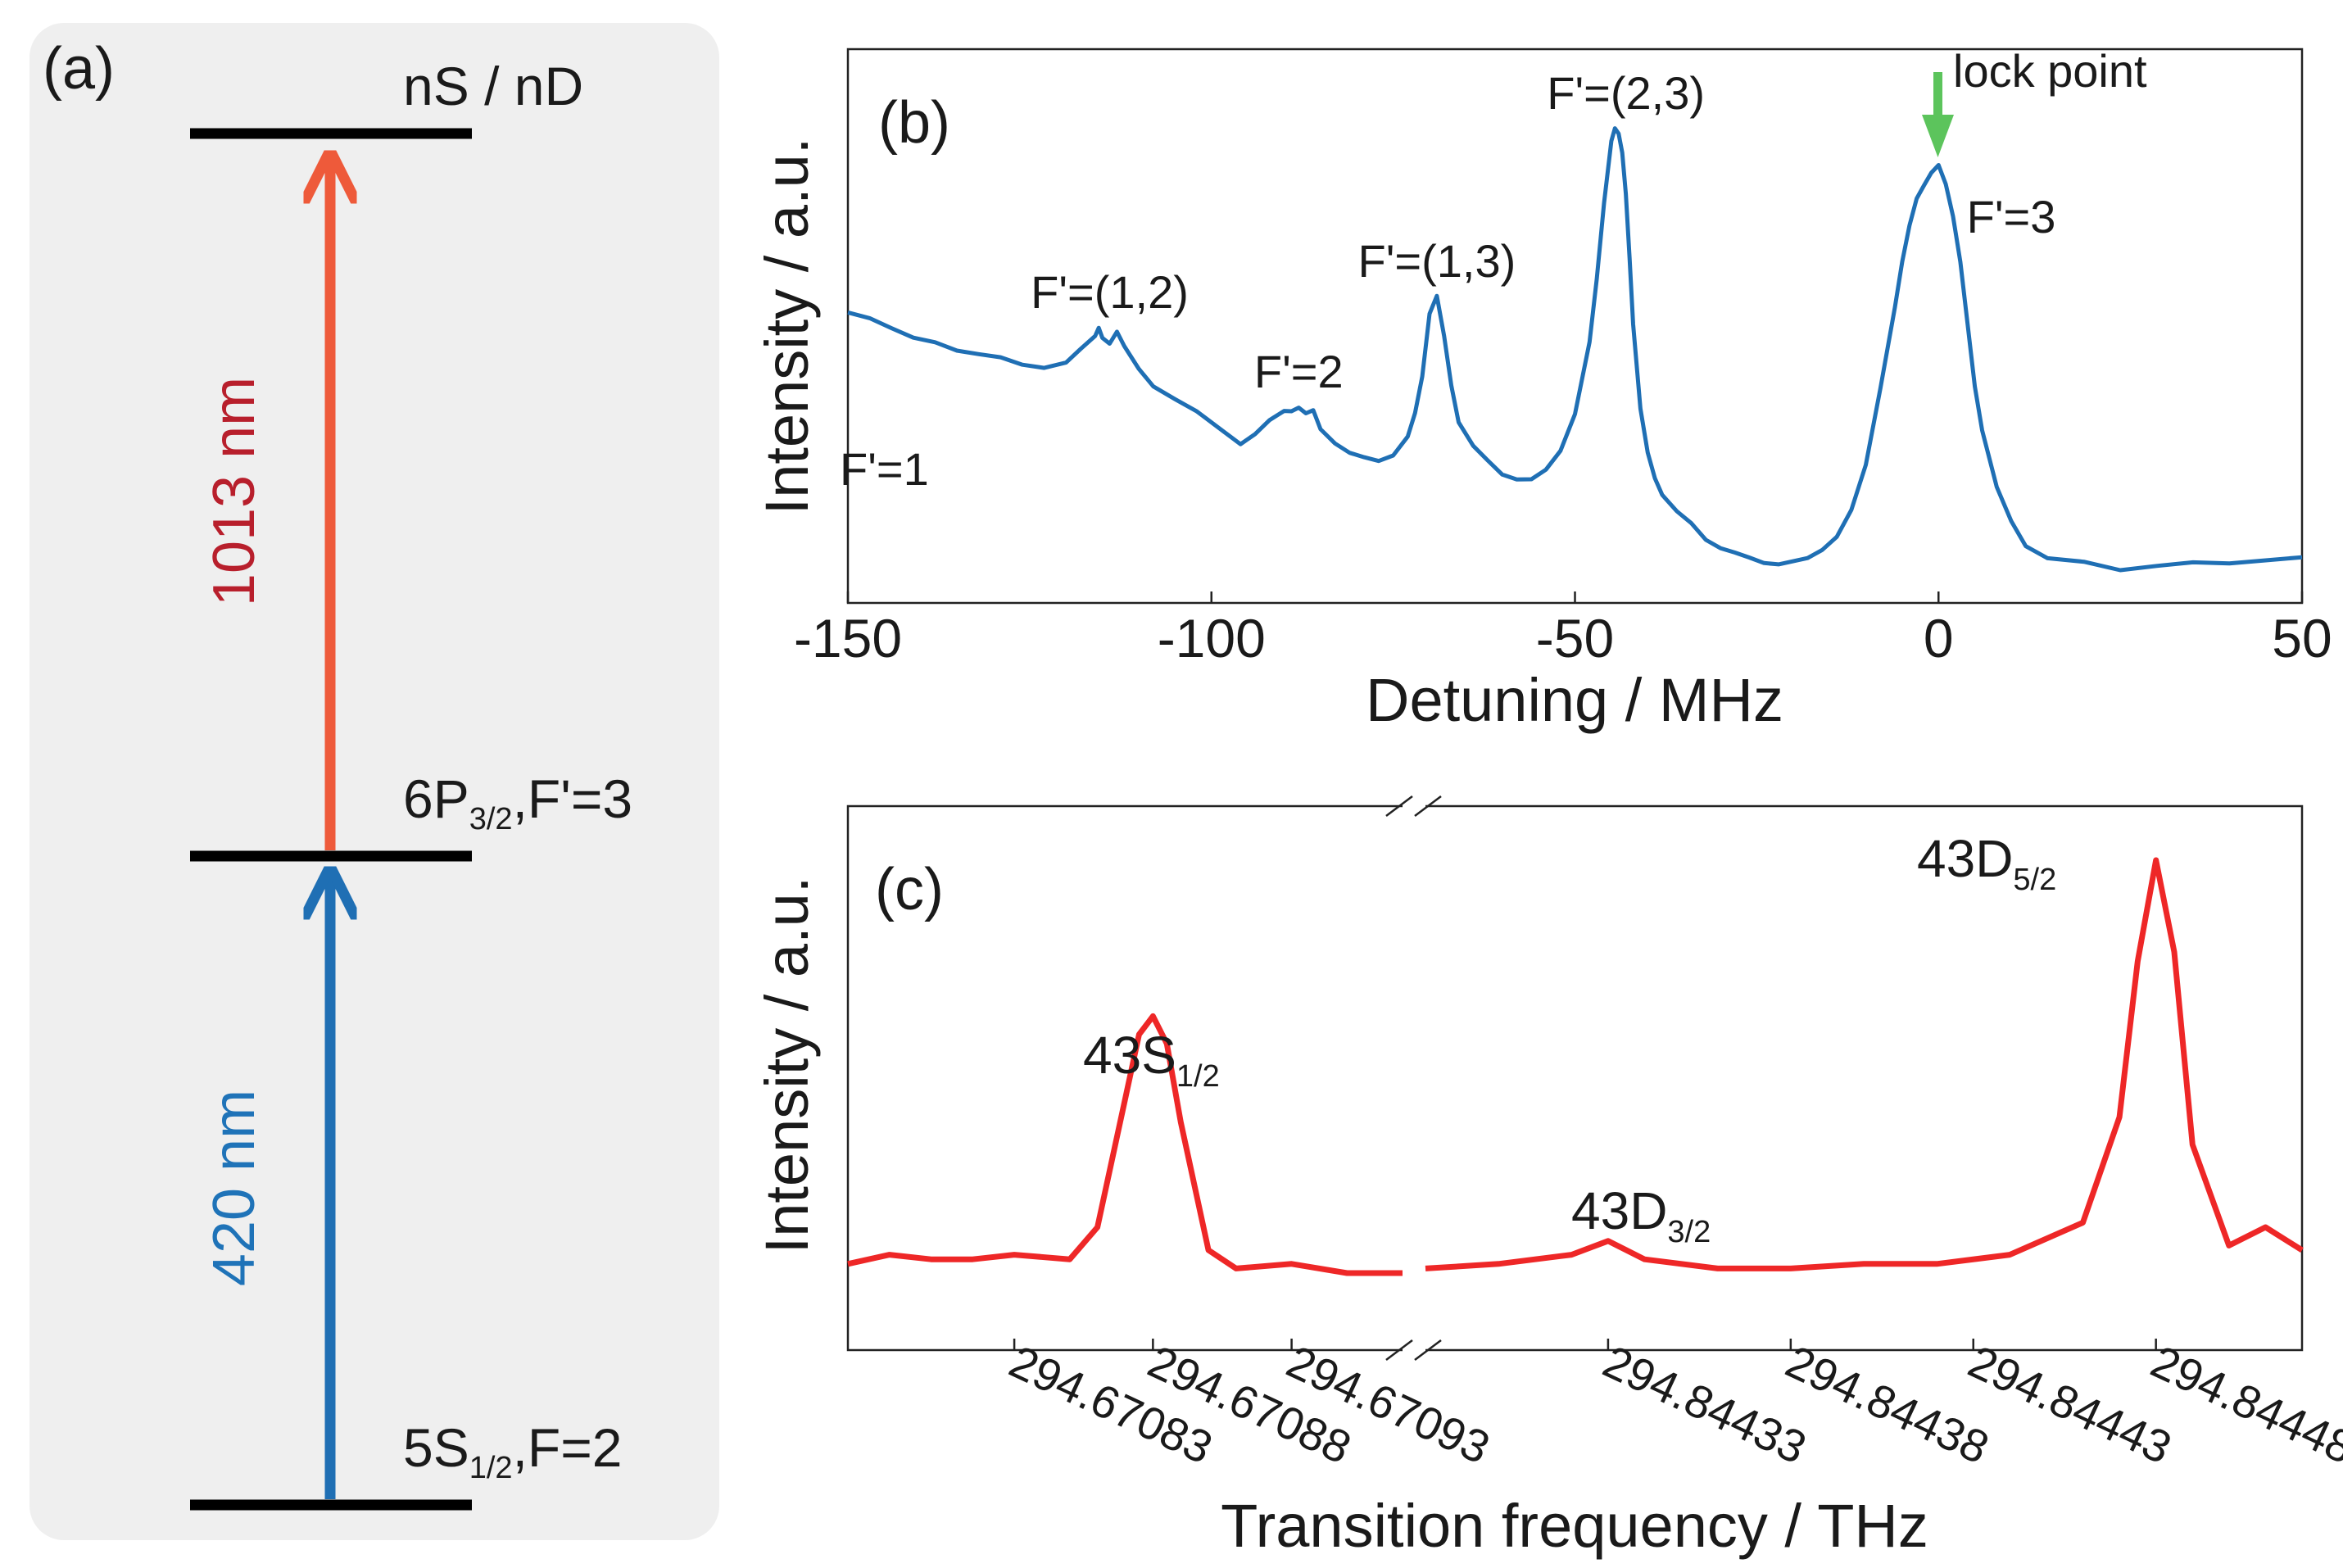 The image size is (2343, 1568). What do you see at coordinates (2244, 1404) in the screenshot?
I see `panel-c-xtick-label: 294.84448` at bounding box center [2244, 1404].